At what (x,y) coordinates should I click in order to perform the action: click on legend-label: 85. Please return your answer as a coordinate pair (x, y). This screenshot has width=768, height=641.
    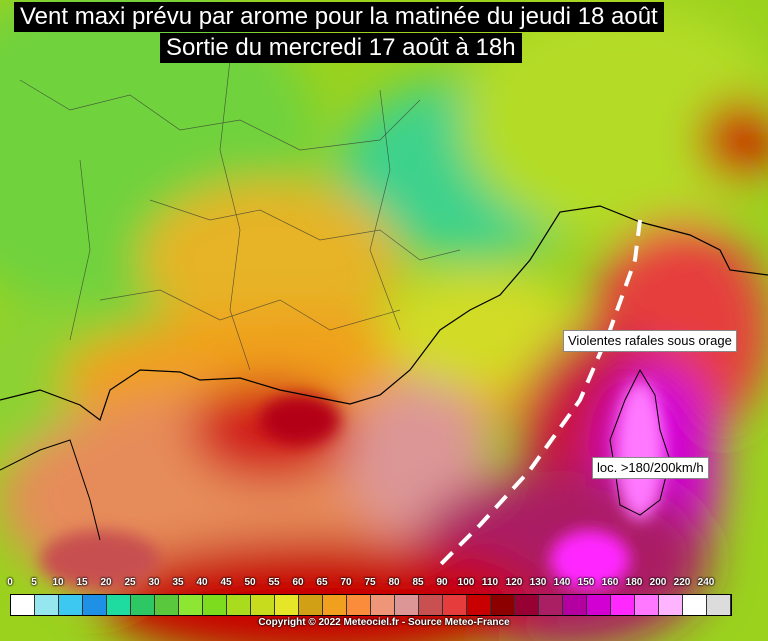
    Looking at the image, I should click on (418, 582).